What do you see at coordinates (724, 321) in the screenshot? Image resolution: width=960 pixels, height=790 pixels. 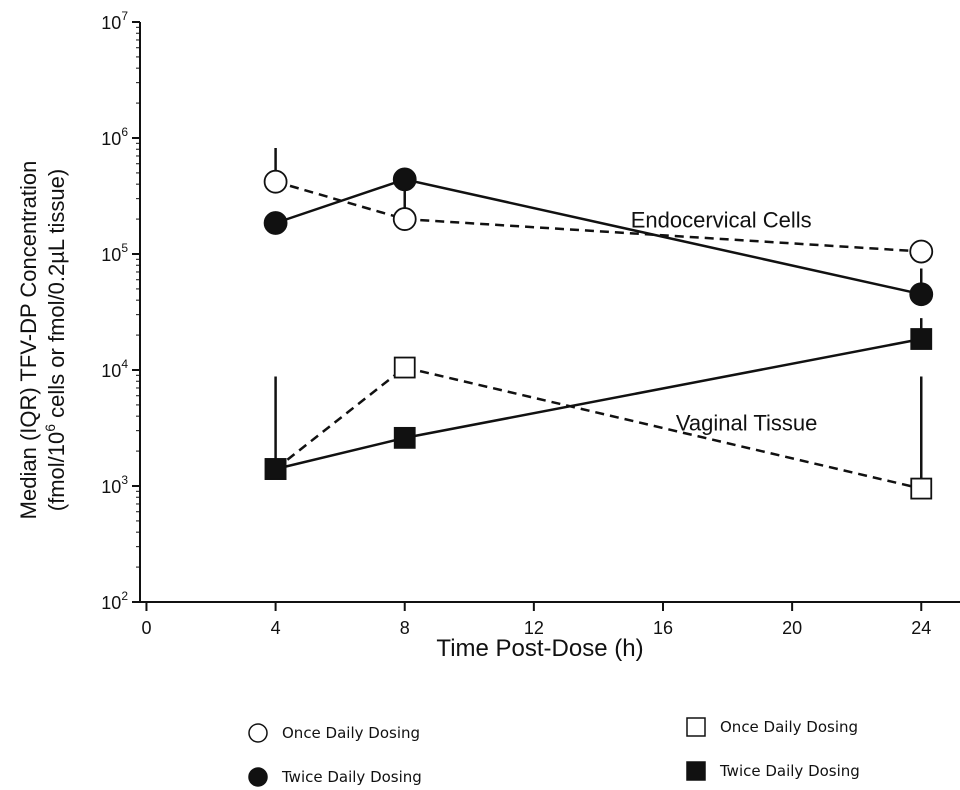 I see `annotations: Endocervical Cells Vaginal Tissue` at bounding box center [724, 321].